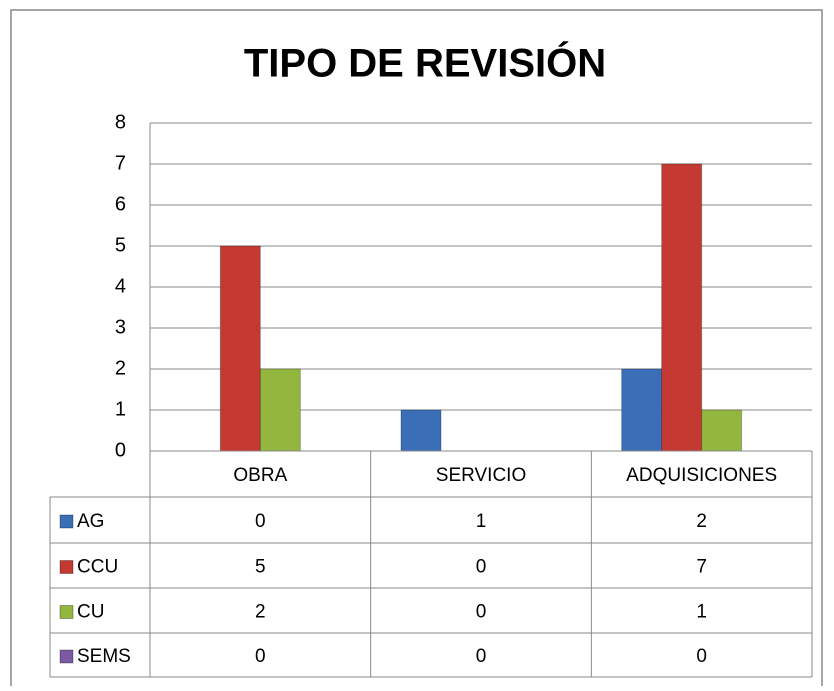 The height and width of the screenshot is (691, 834). Describe the element at coordinates (120, 163) in the screenshot. I see `y-tick-label: 7` at that location.